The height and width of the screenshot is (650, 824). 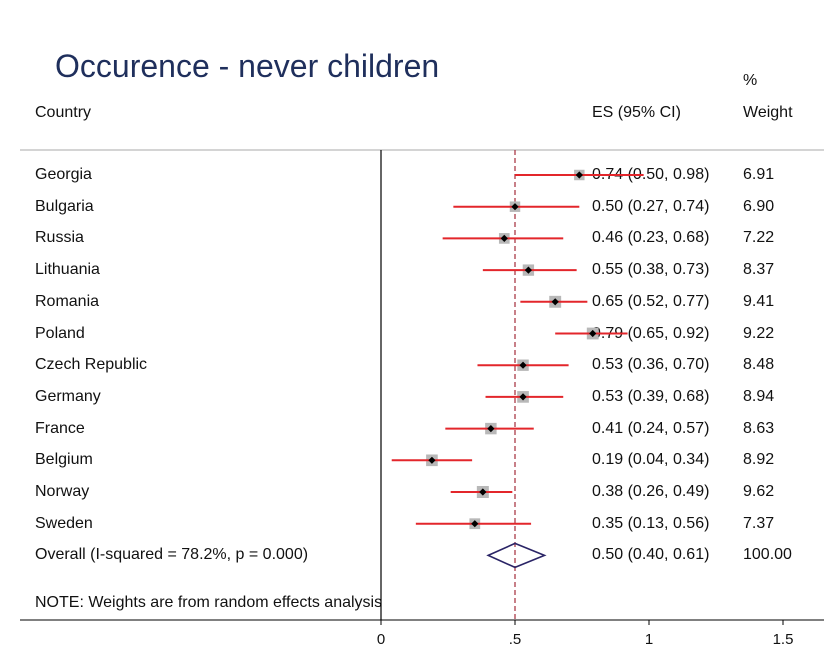 What do you see at coordinates (651, 428) in the screenshot?
I see `study-es-ci: 0.41 (0.24, 0.57)` at bounding box center [651, 428].